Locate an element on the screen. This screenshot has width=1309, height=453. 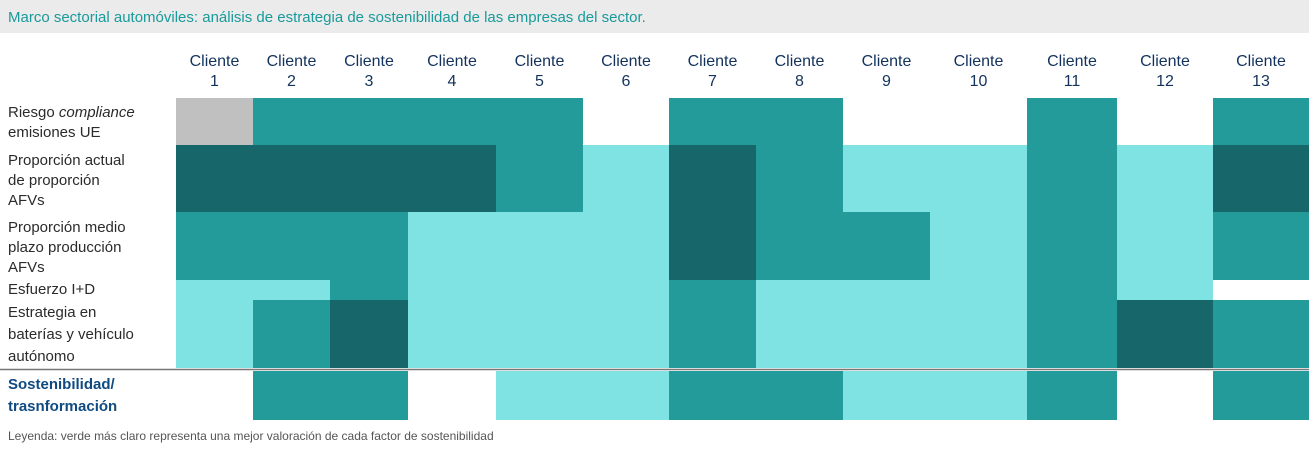
column-header: 9 is located at coordinates (886, 81).